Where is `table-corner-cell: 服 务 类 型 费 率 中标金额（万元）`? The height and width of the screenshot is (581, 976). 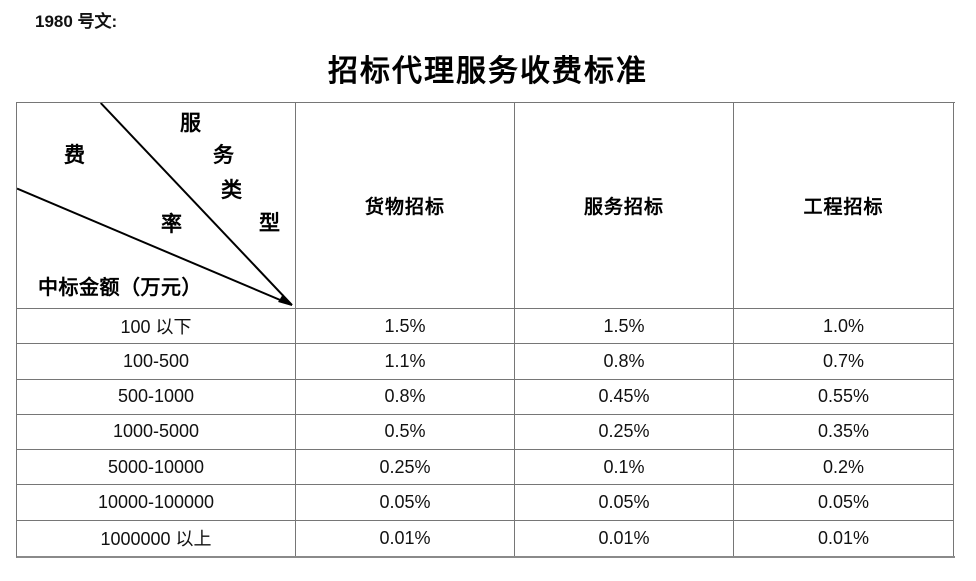 table-corner-cell: 服 务 类 型 费 率 中标金额（万元） is located at coordinates (156, 206).